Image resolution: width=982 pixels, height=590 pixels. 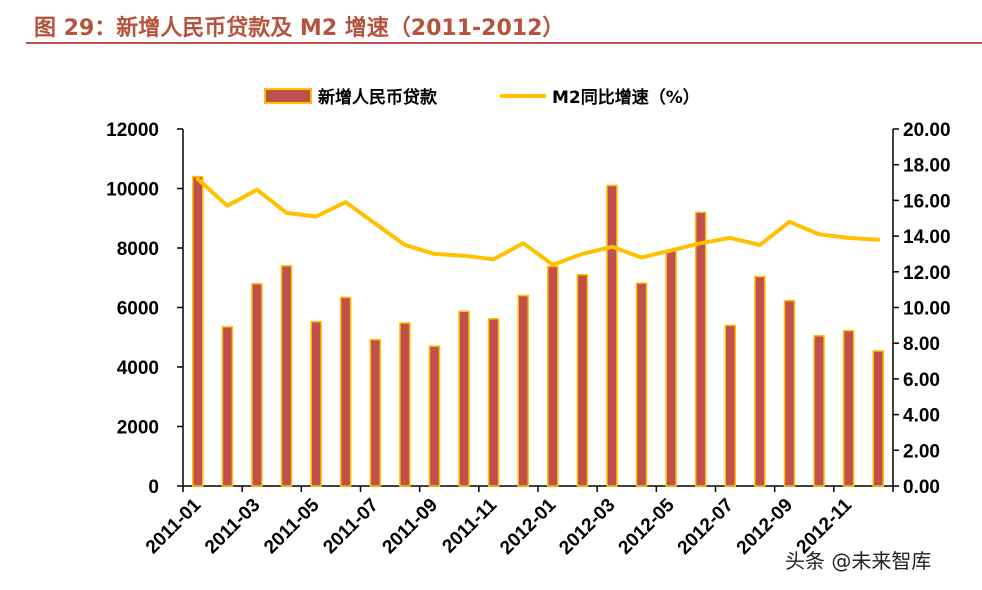 I want to click on y-right-tick-label: 20.00, so click(x=927, y=130).